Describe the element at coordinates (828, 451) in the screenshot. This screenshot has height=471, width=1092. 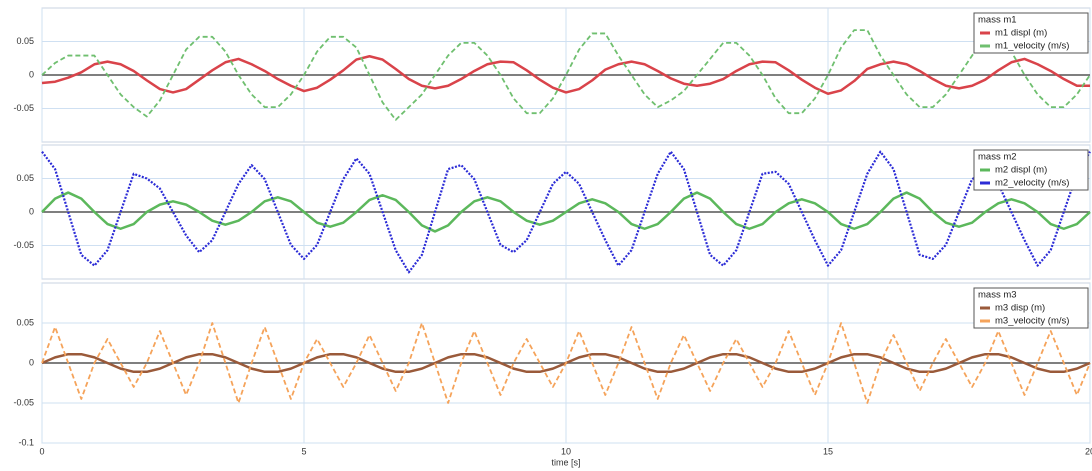
I see `x-tick-label: 15` at that location.